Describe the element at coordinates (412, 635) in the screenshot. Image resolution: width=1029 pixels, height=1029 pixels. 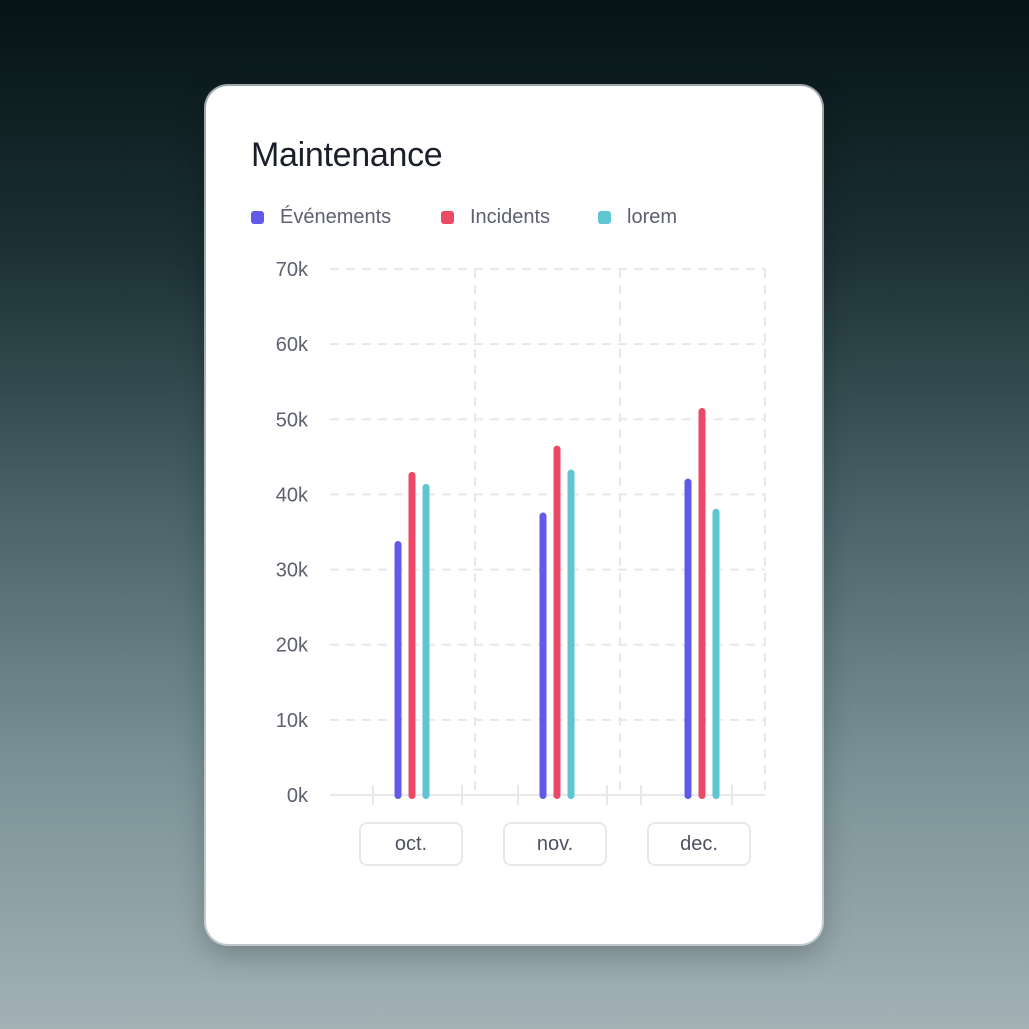
I see `bar-incidents-oct` at that location.